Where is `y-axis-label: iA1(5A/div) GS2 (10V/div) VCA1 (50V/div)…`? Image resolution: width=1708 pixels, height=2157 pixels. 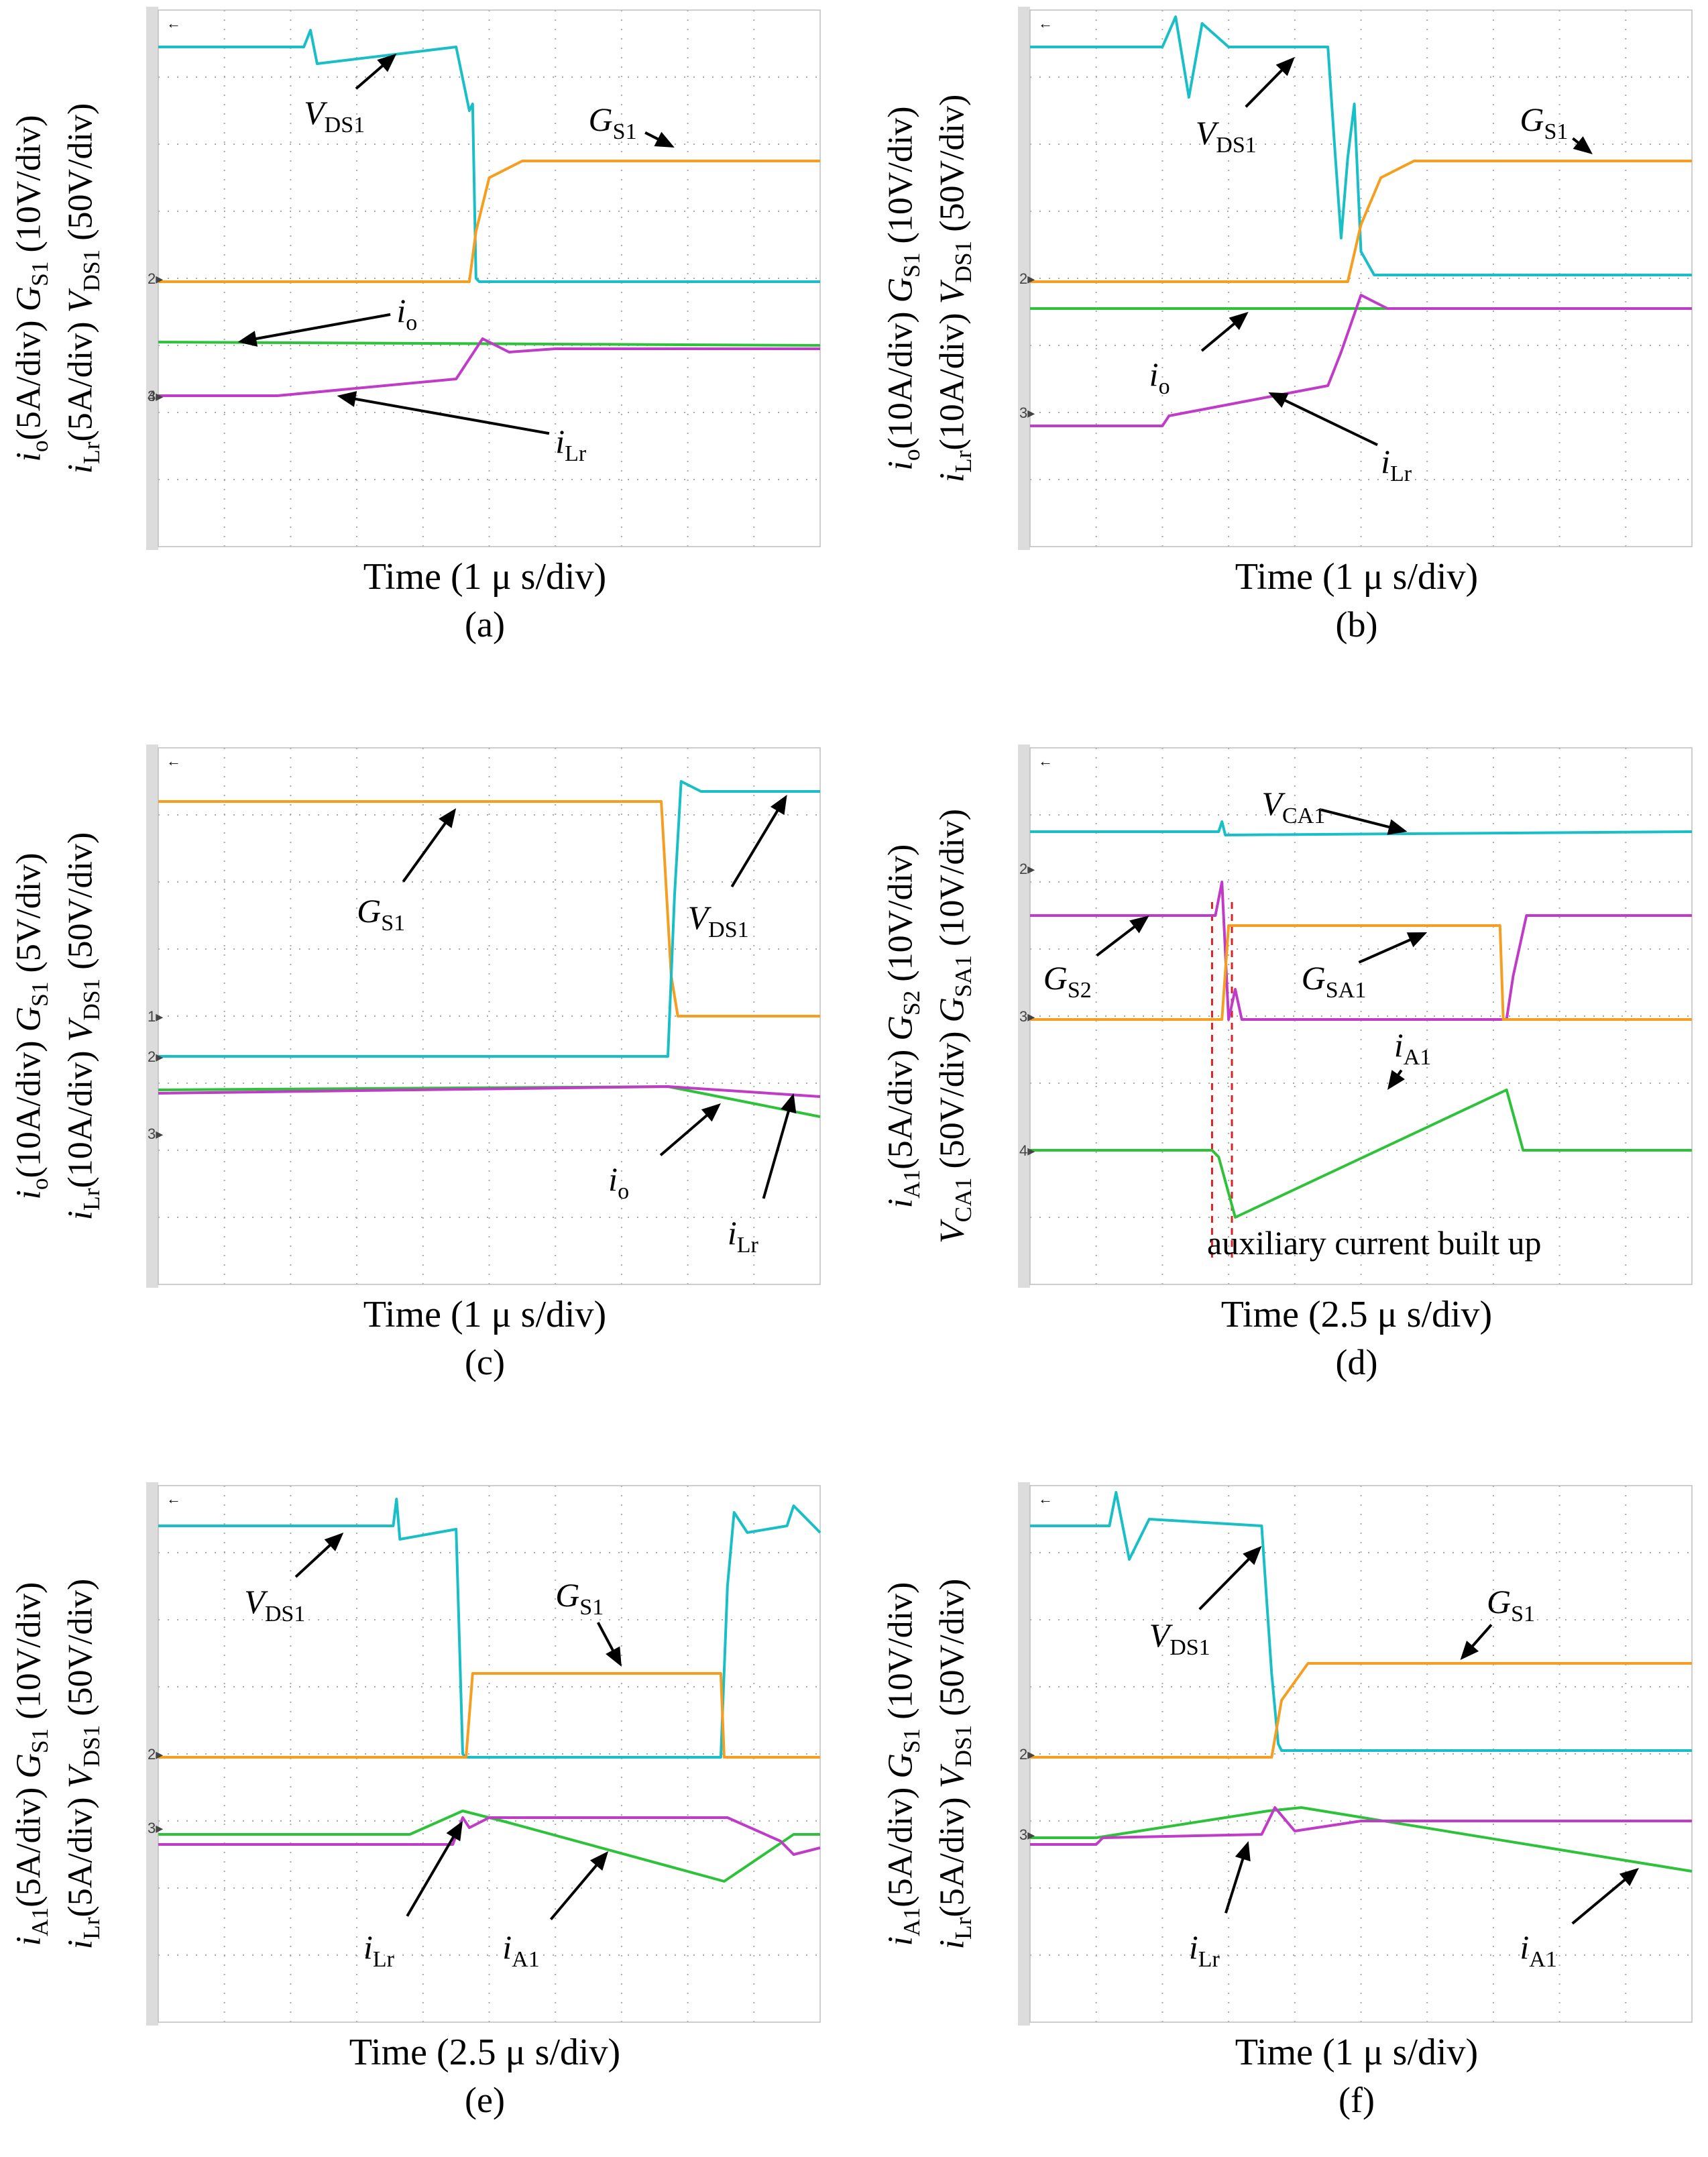
y-axis-label: iA1(5A/div) GS2 (10V/div) VCA1 (50V/div)… is located at coordinates (929, 1026).